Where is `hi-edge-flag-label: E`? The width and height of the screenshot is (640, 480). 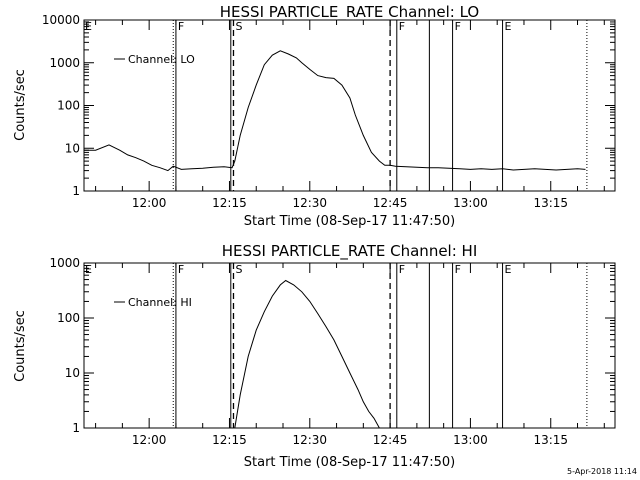 hi-edge-flag-label: E is located at coordinates (88, 269).